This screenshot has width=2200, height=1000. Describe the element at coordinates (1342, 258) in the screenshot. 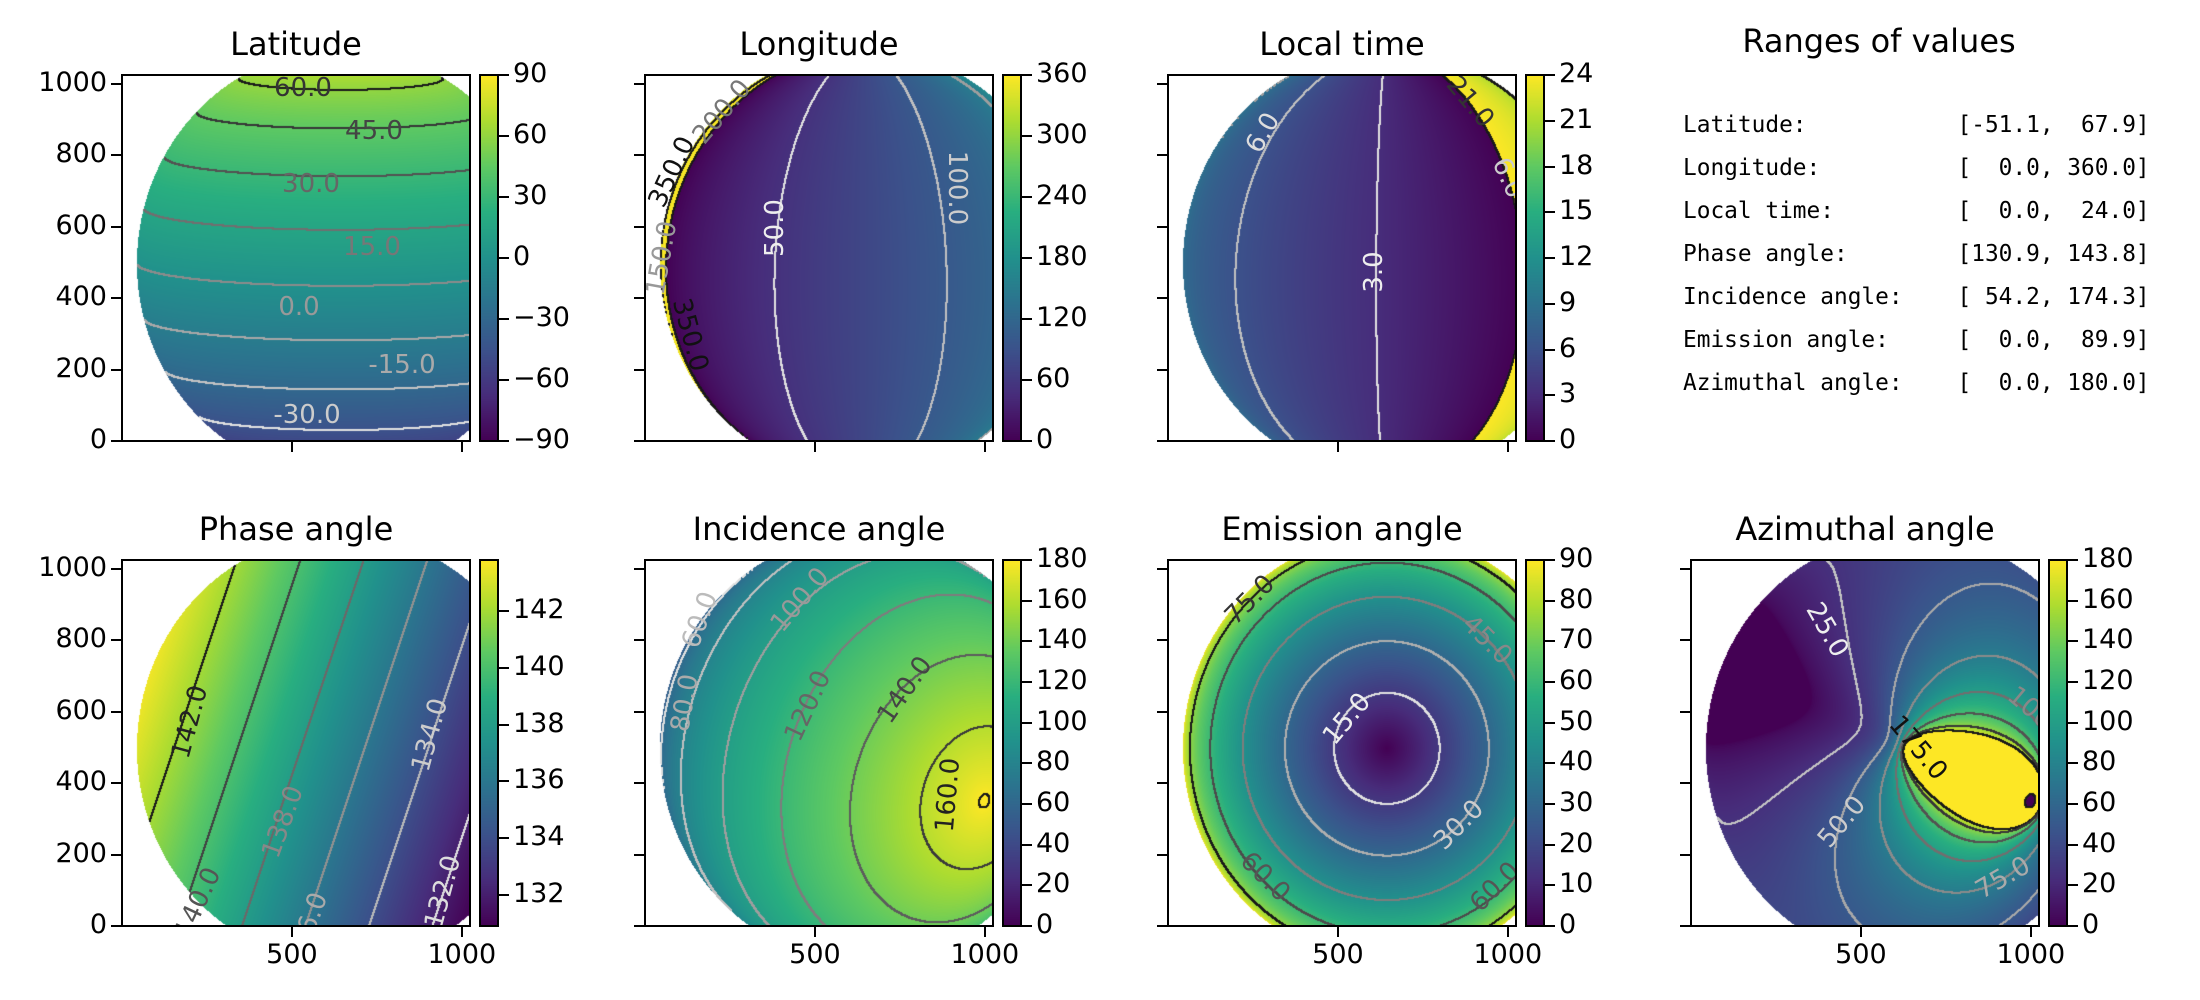

I see `heatmap-axes-local_time: 6.0 3.0 21.0 6.0` at that location.